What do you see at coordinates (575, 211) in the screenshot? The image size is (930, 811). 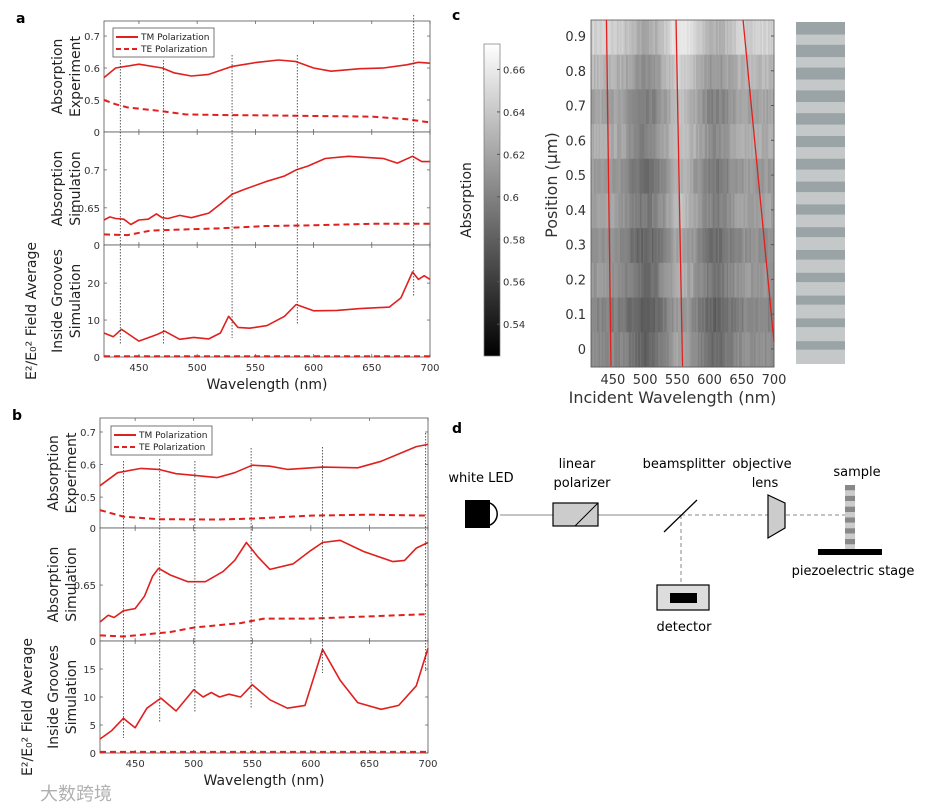 I see `y-tick-label: 0.4` at bounding box center [575, 211].